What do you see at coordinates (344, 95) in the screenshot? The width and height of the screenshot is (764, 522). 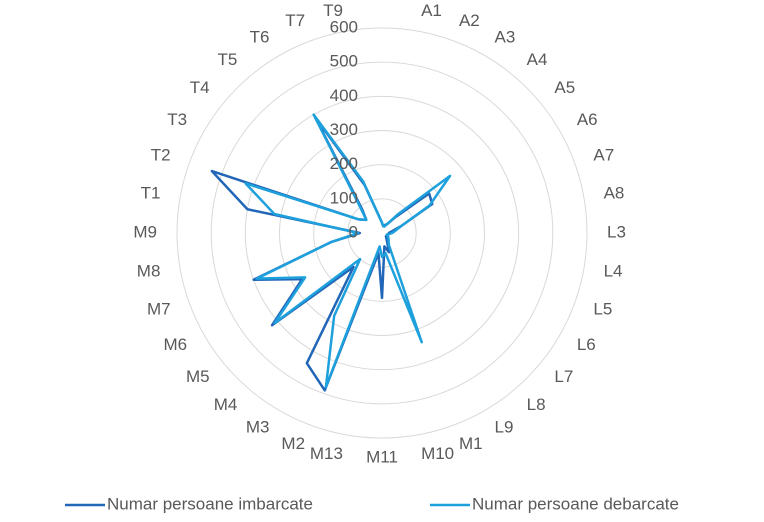 I see `y-tick-label: 400` at bounding box center [344, 95].